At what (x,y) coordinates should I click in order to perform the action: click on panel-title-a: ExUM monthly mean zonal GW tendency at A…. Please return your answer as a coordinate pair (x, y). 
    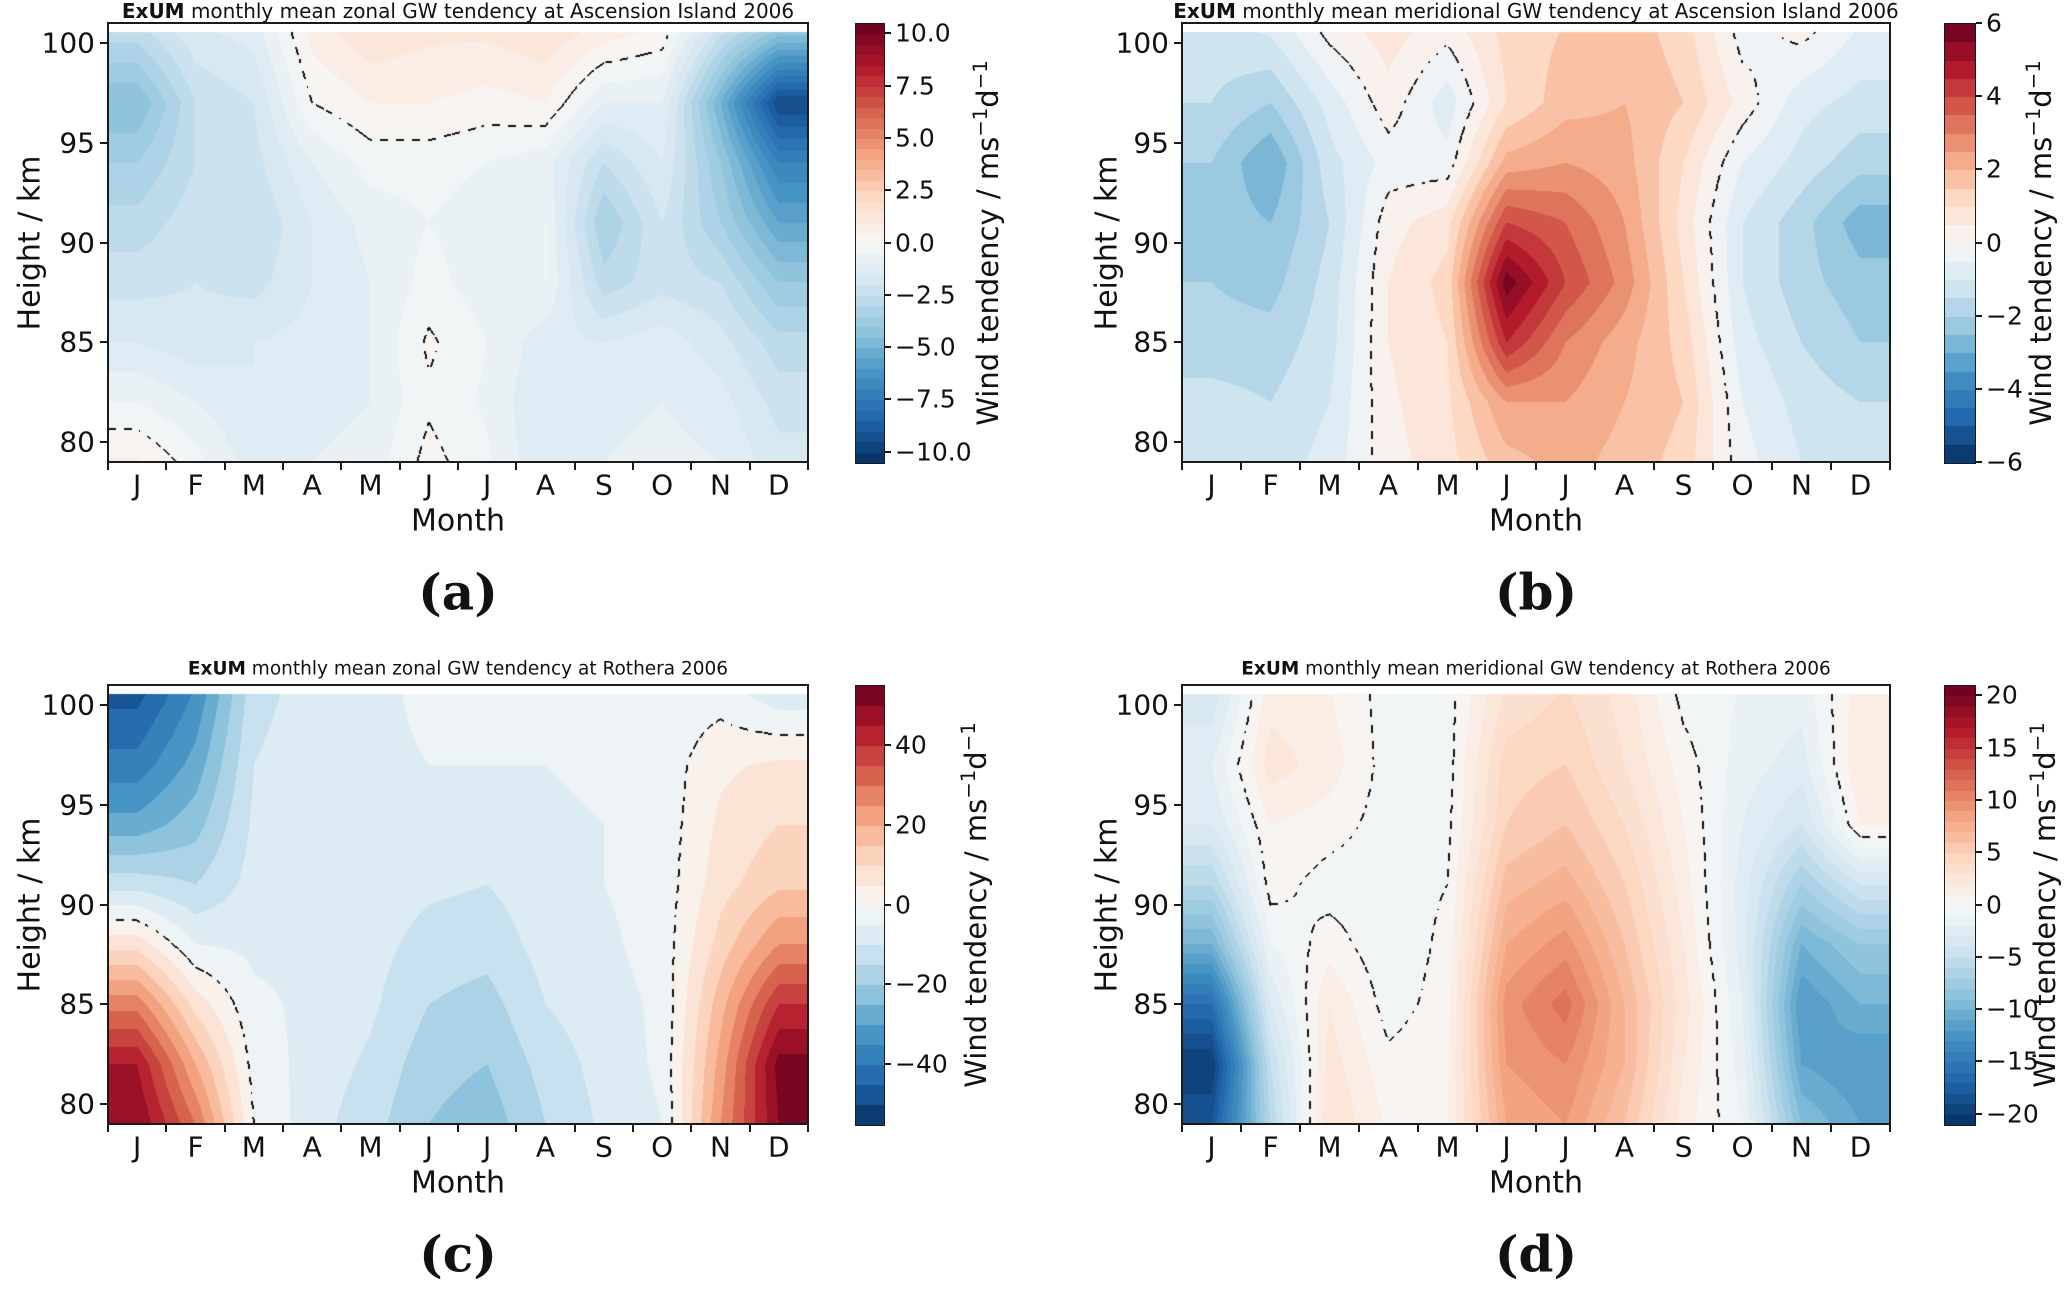
    Looking at the image, I should click on (458, 11).